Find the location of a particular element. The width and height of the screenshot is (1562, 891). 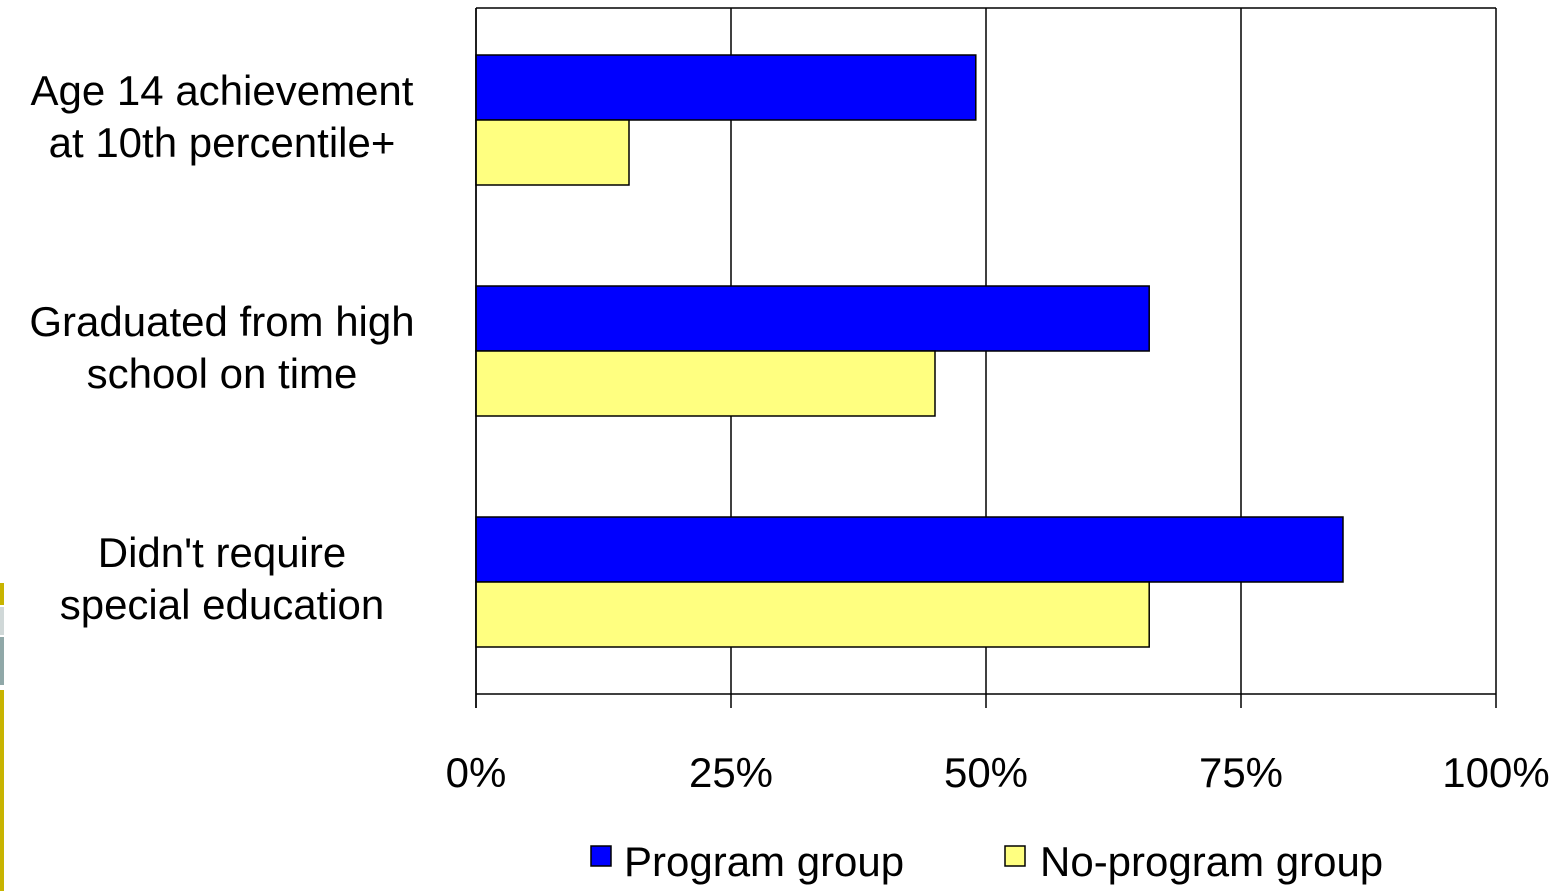

legend-label-no-program: No-program group is located at coordinates (1211, 861).